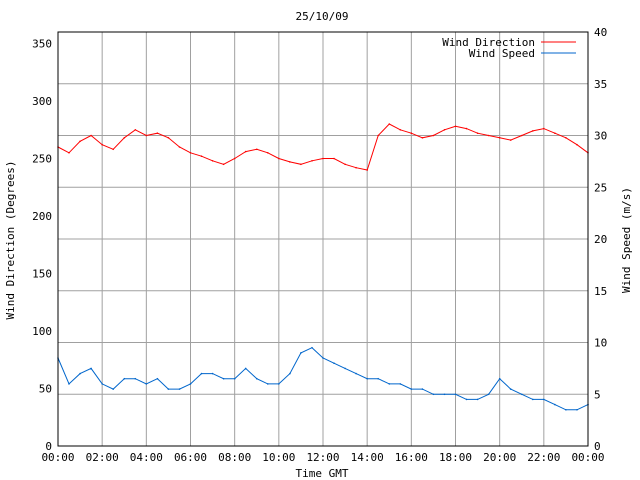  I want to click on y-left-axis-title: Wind Direction (Degrees), so click(10, 240).